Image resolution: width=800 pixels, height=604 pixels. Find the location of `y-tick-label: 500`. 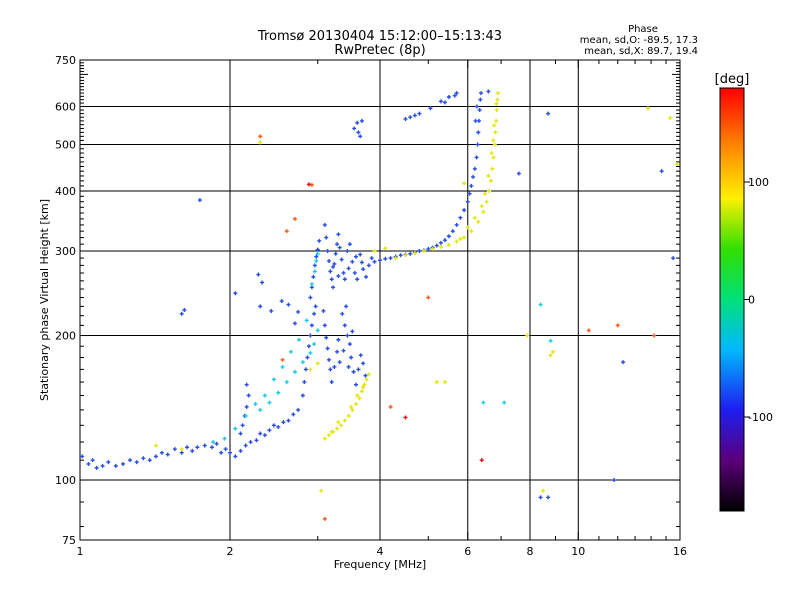

y-tick-label: 500 is located at coordinates (65, 145).